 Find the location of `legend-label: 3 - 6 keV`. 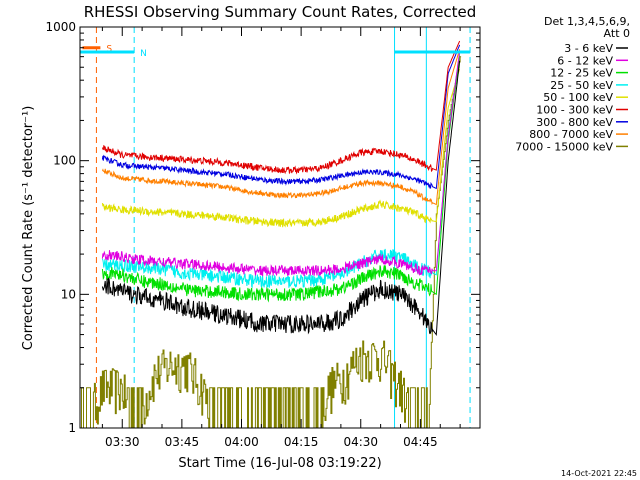

legend-label: 3 - 6 keV is located at coordinates (588, 48).